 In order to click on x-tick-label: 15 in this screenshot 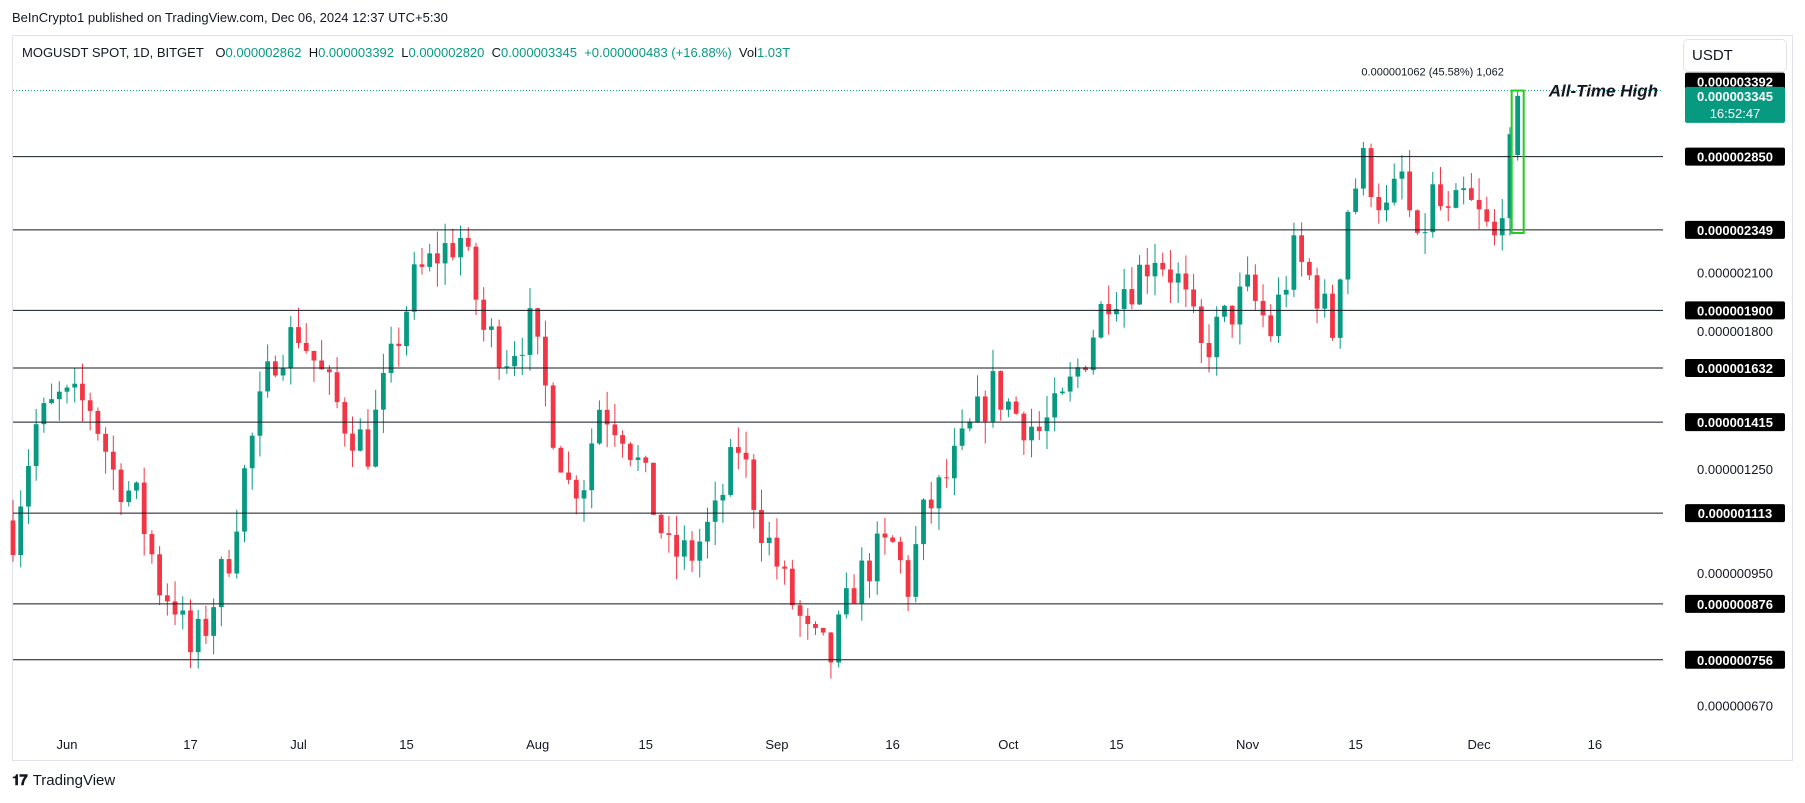, I will do `click(406, 744)`.